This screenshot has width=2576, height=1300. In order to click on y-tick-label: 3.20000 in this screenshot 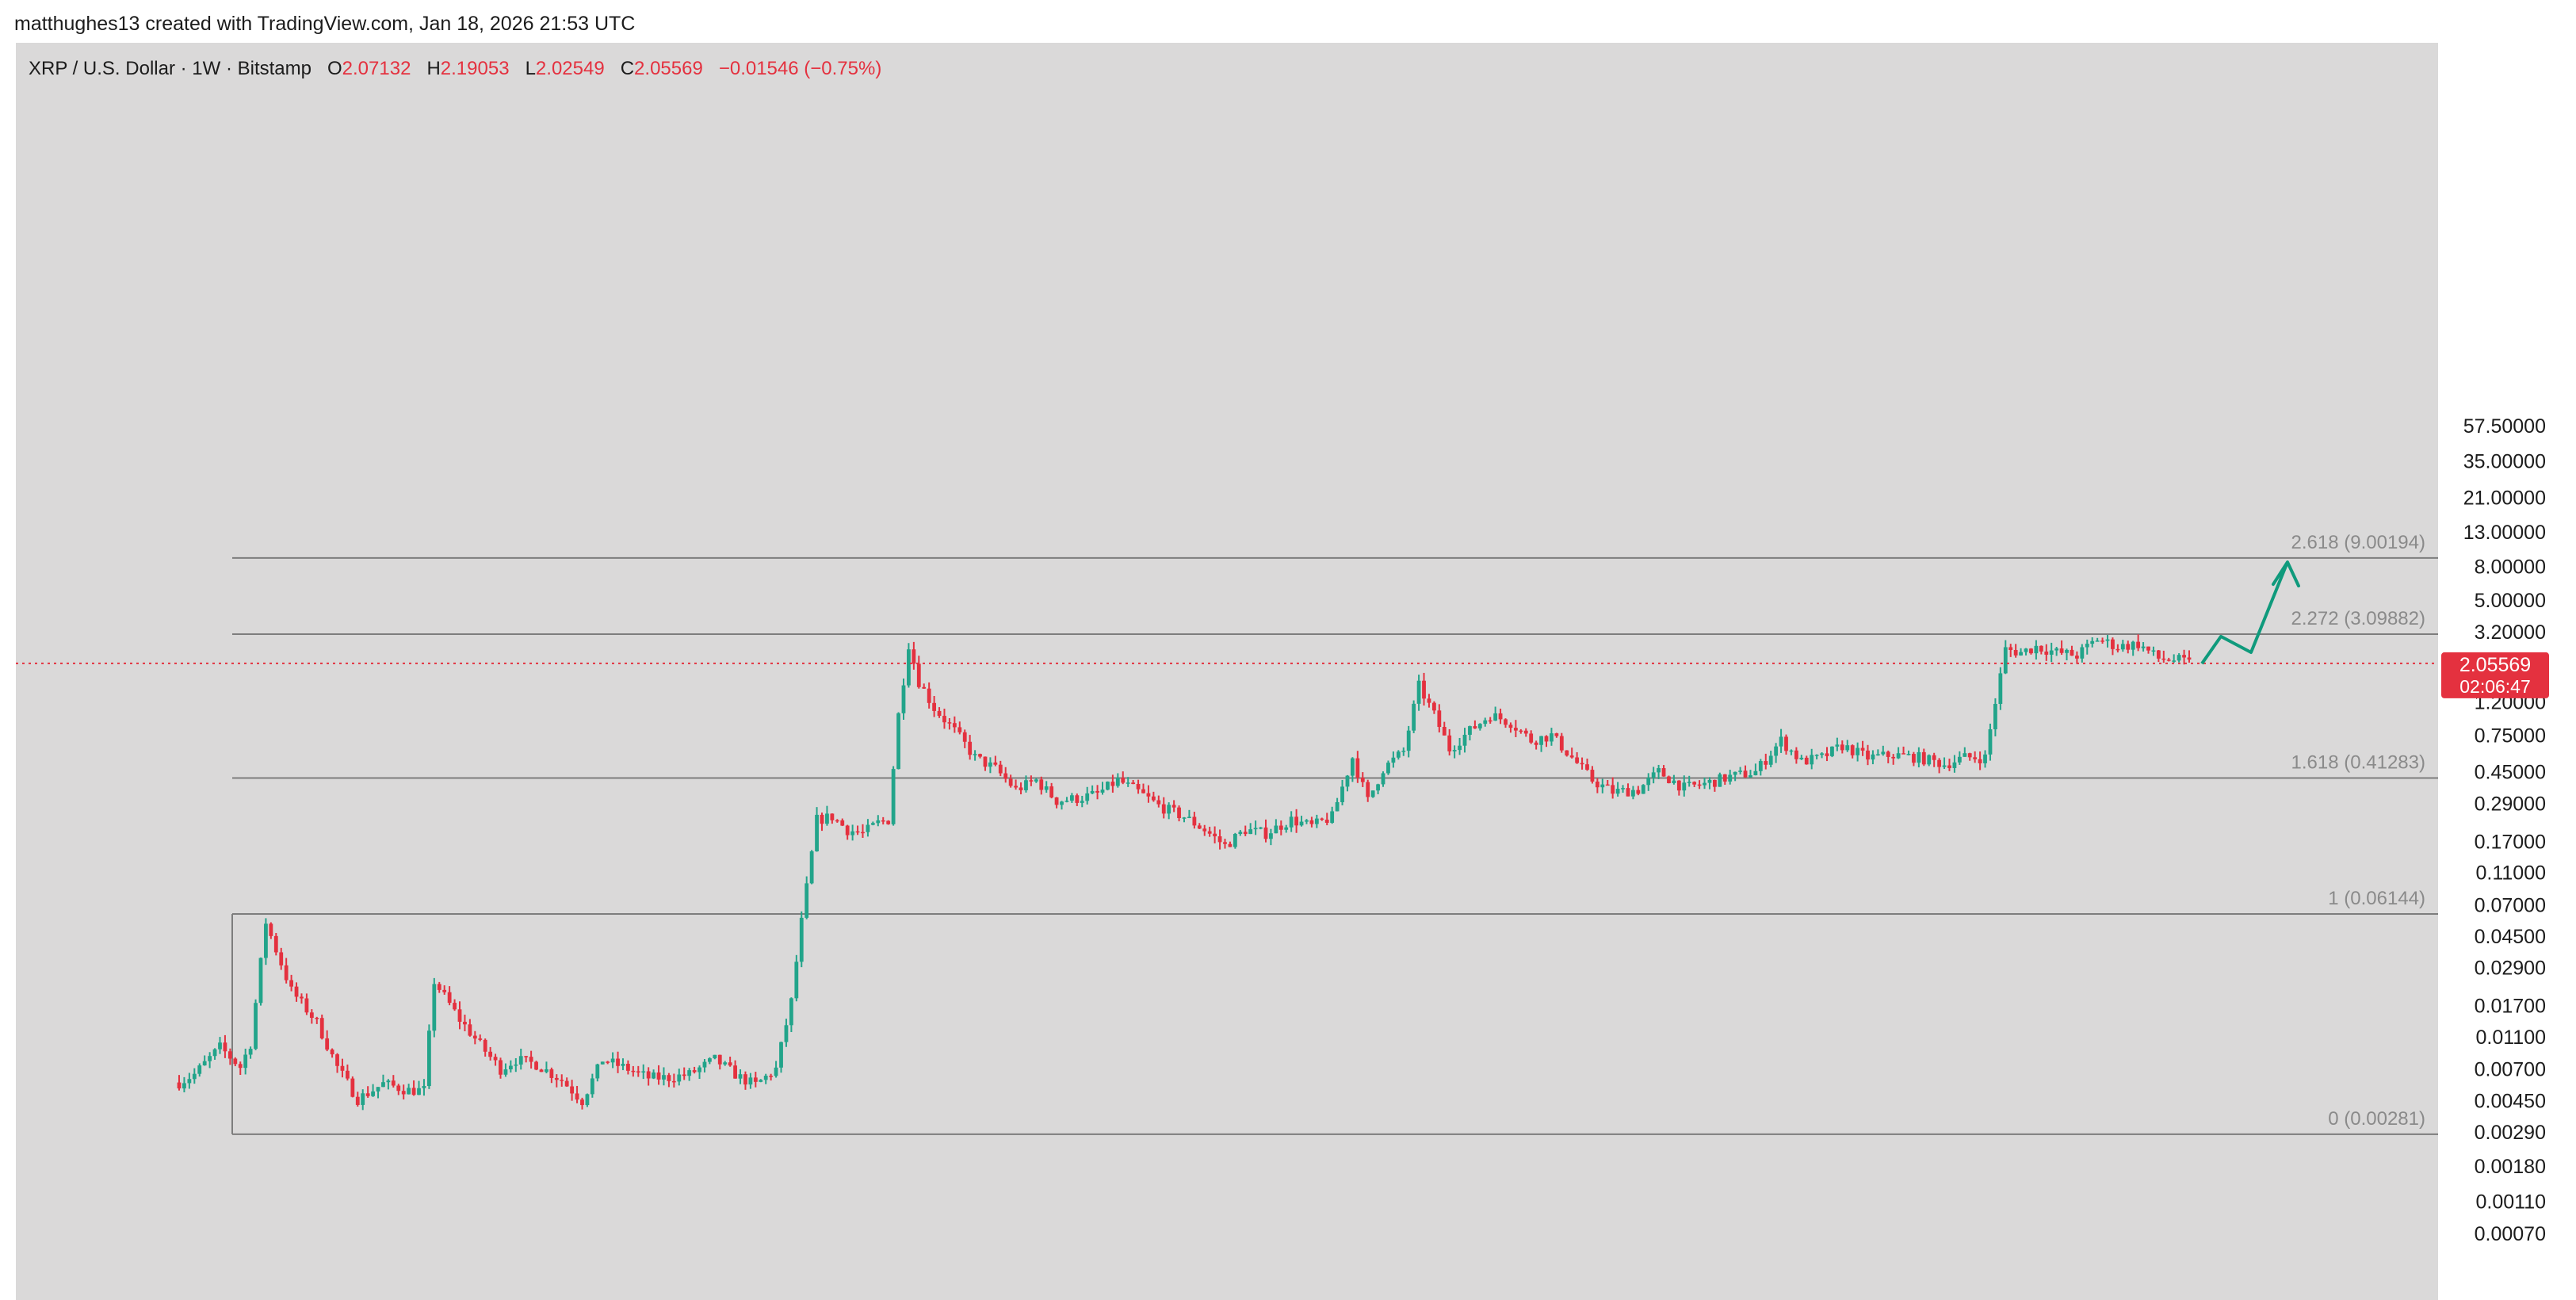, I will do `click(2510, 632)`.